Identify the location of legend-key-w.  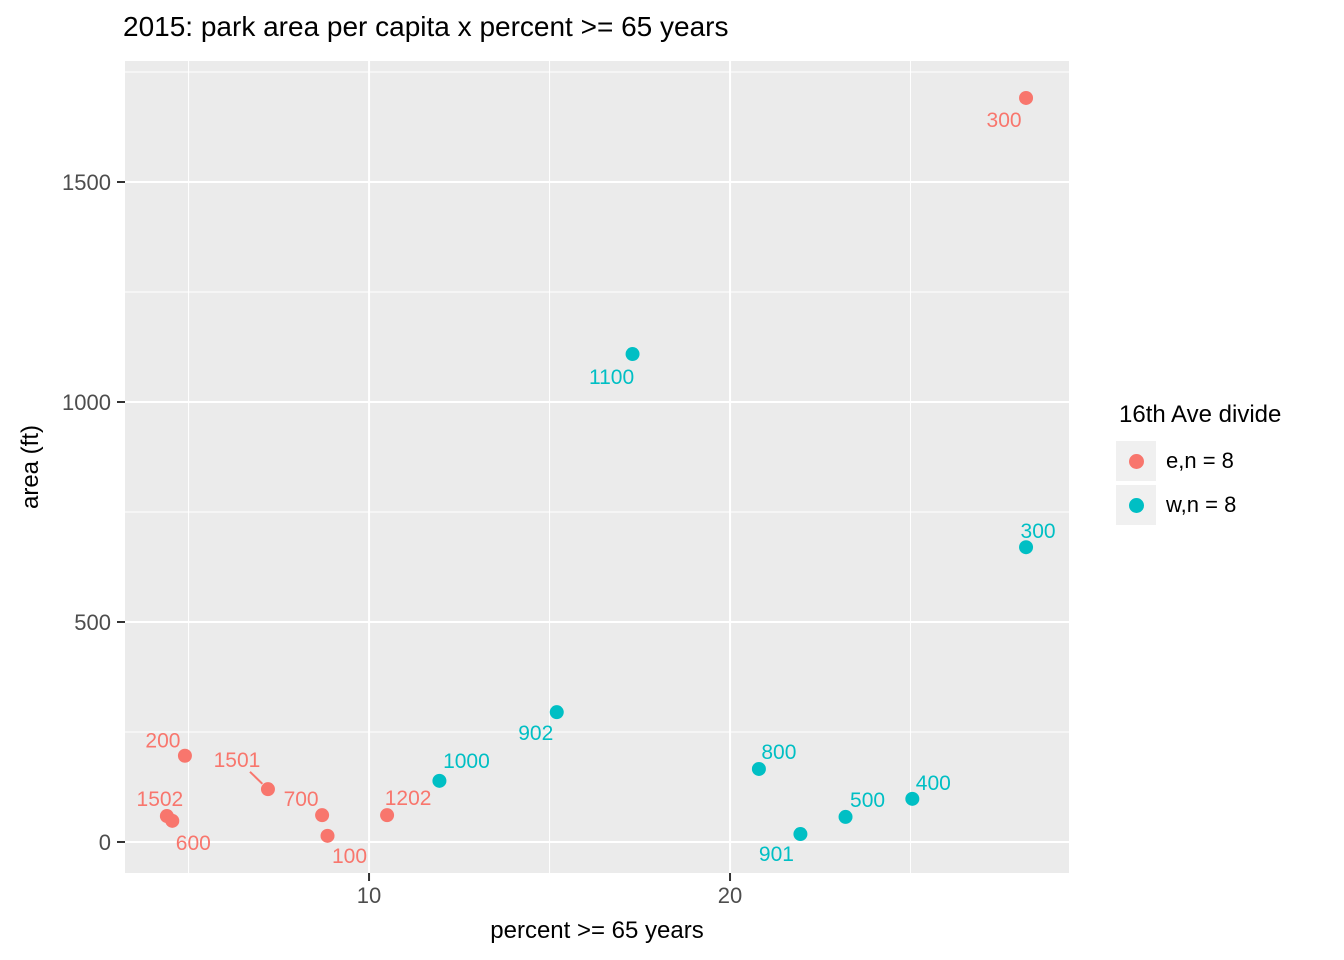
(1136, 505).